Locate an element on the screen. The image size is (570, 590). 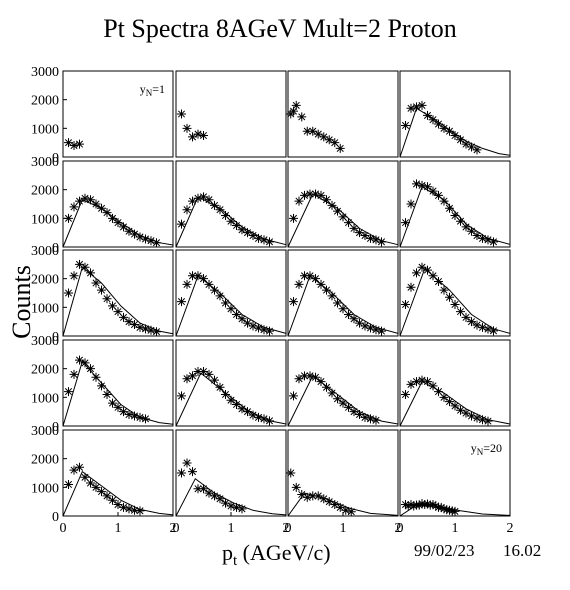
x-axis-label-unit: (AGeV/c) is located at coordinates (283, 552).